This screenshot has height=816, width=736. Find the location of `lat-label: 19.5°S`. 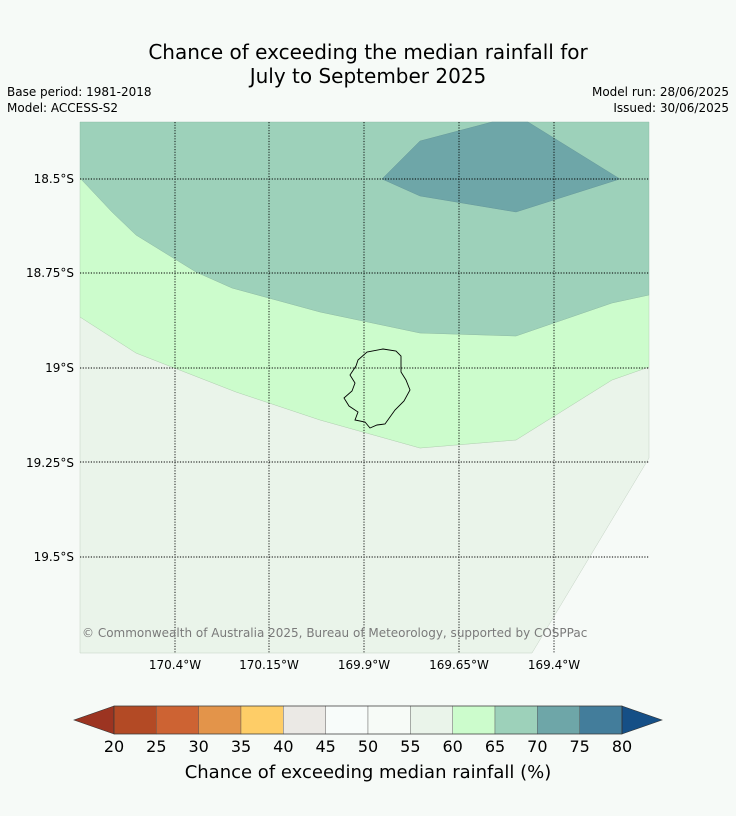

lat-label: 19.5°S is located at coordinates (39, 557).